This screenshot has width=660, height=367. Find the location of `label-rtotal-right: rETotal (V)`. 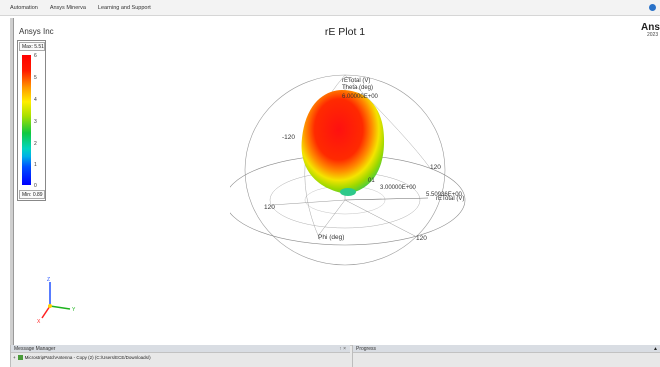

label-rtotal-right: rETotal (V) is located at coordinates (450, 199).